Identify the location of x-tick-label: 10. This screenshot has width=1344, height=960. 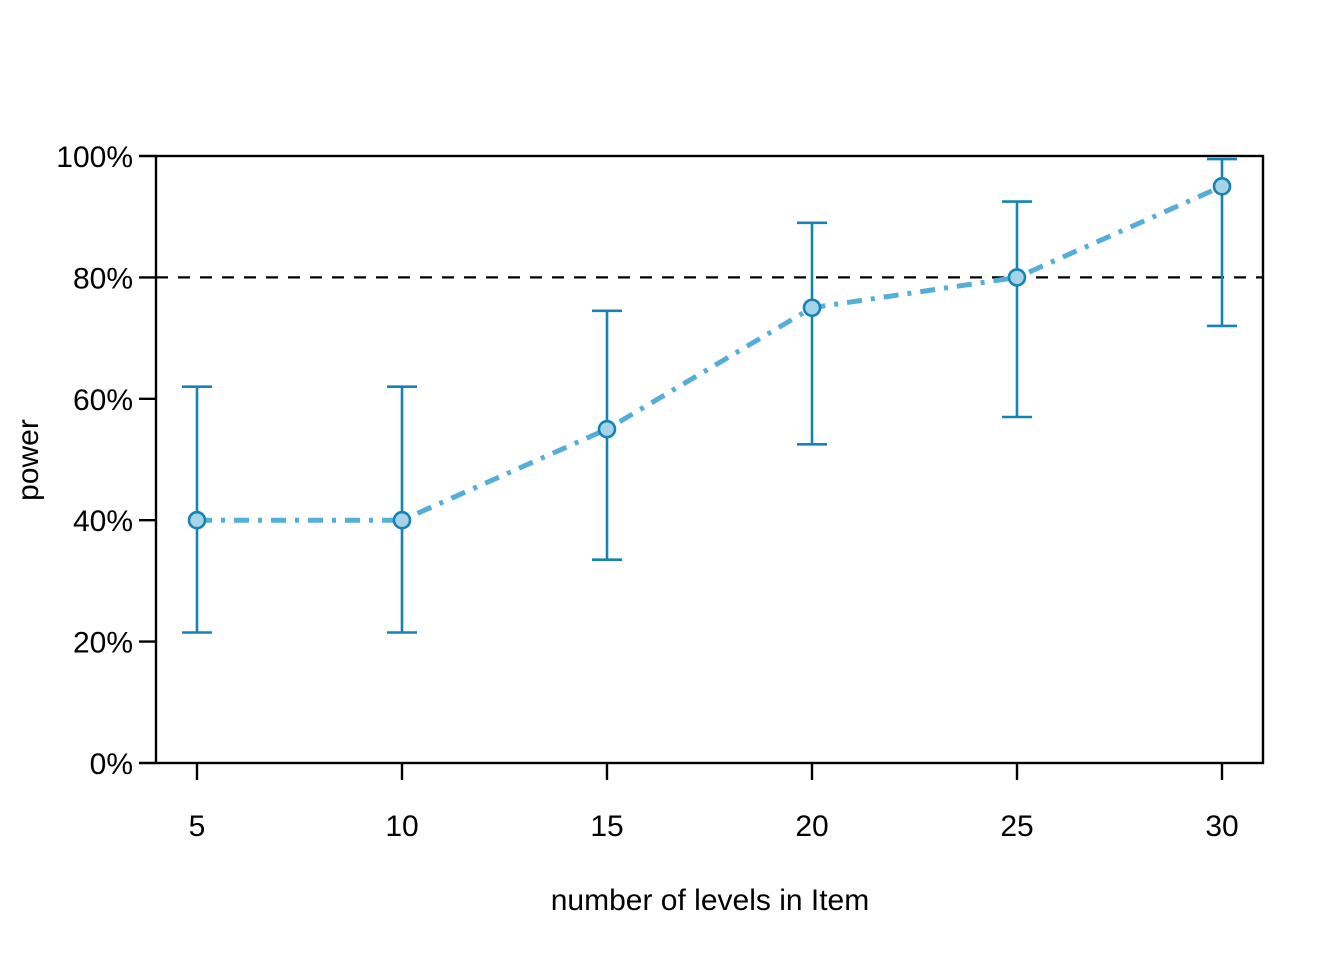
(401, 826).